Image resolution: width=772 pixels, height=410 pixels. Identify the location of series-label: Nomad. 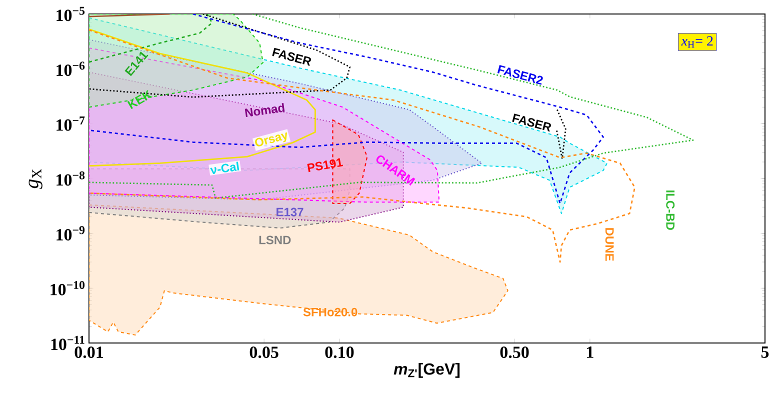
(264, 110).